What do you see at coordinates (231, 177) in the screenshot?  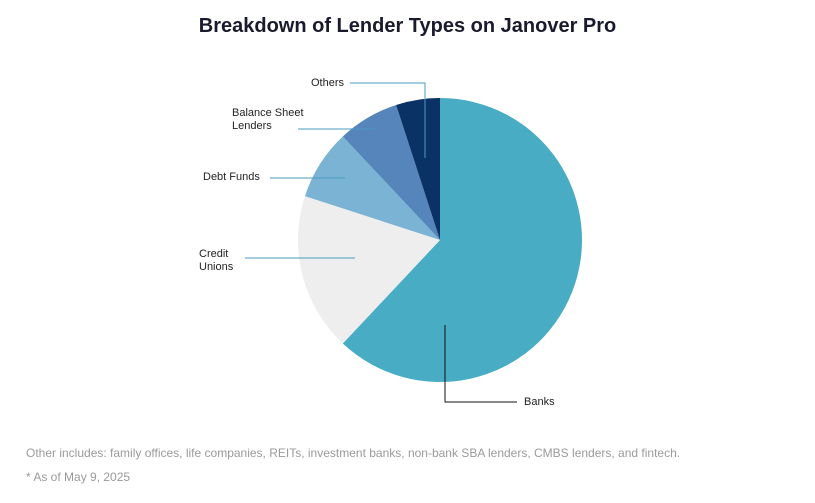 I see `slice-label: Debt Funds` at bounding box center [231, 177].